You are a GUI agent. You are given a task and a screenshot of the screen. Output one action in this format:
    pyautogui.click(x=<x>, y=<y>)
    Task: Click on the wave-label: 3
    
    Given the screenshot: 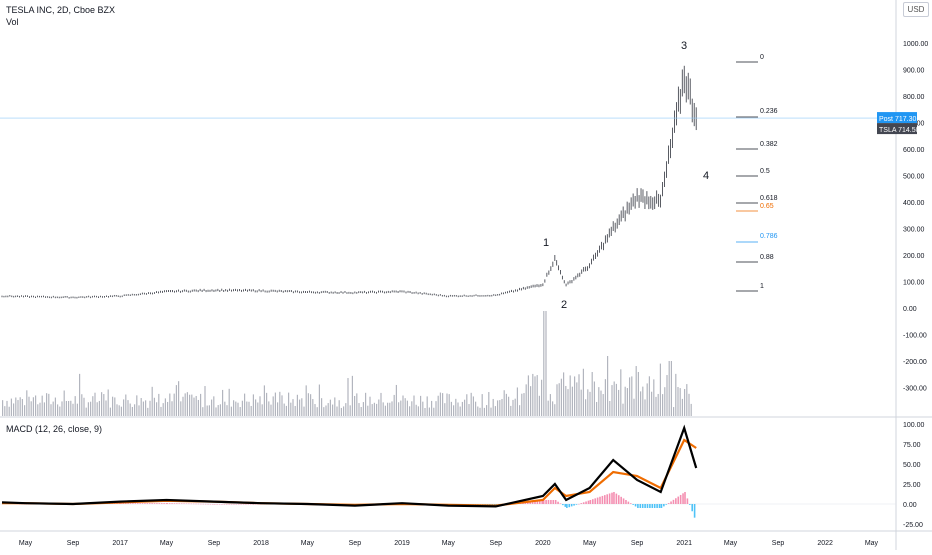 What is the action you would take?
    pyautogui.click(x=684, y=46)
    